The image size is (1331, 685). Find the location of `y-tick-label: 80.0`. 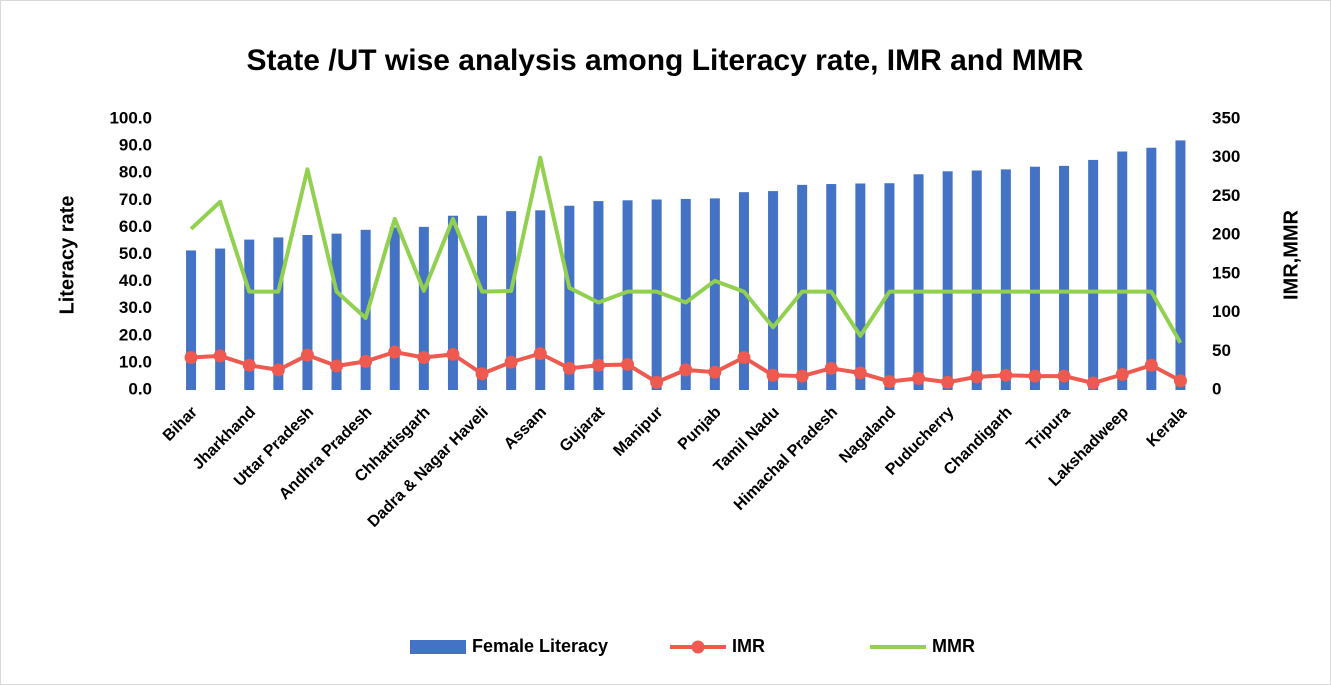

y-tick-label: 80.0 is located at coordinates (135, 172).